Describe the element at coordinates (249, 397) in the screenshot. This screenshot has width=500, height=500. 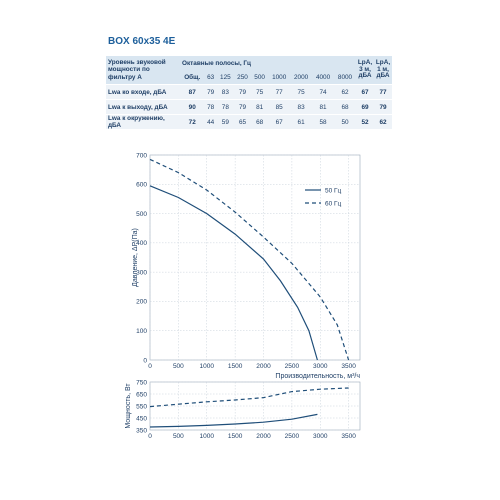
I see `series-line-60hz` at that location.